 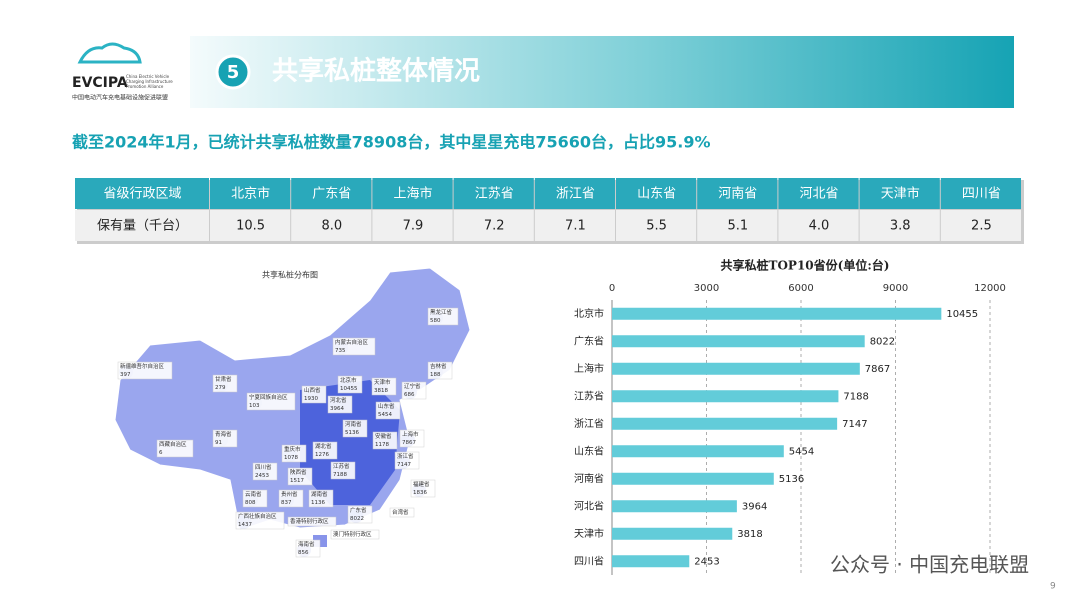 I want to click on x-tick-label: 6000, so click(x=800, y=288).